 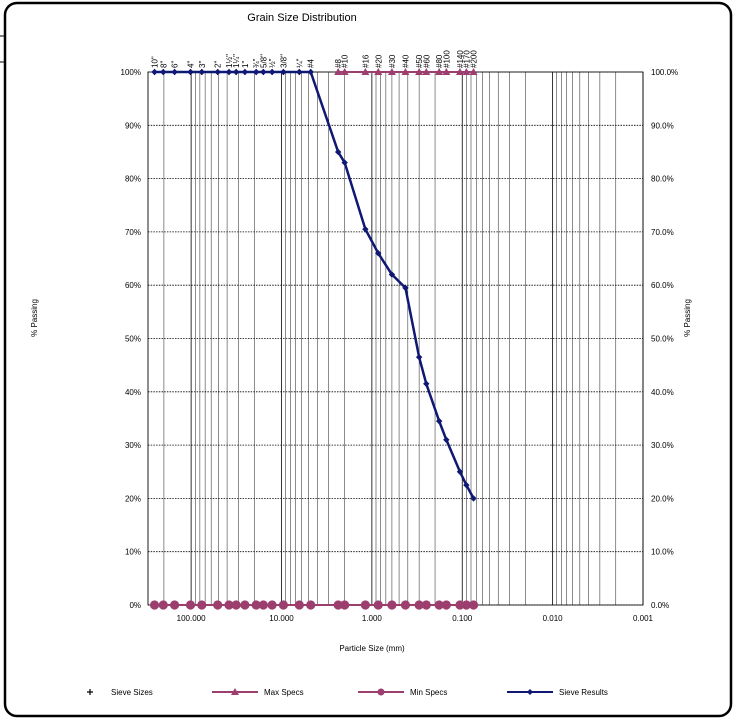 I want to click on y-tick-label-left: 90%, so click(x=133, y=125).